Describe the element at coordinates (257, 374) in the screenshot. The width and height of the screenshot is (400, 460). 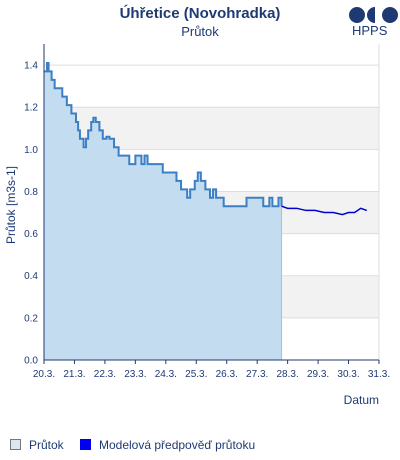
I see `x-tick-label: 27.3.` at that location.